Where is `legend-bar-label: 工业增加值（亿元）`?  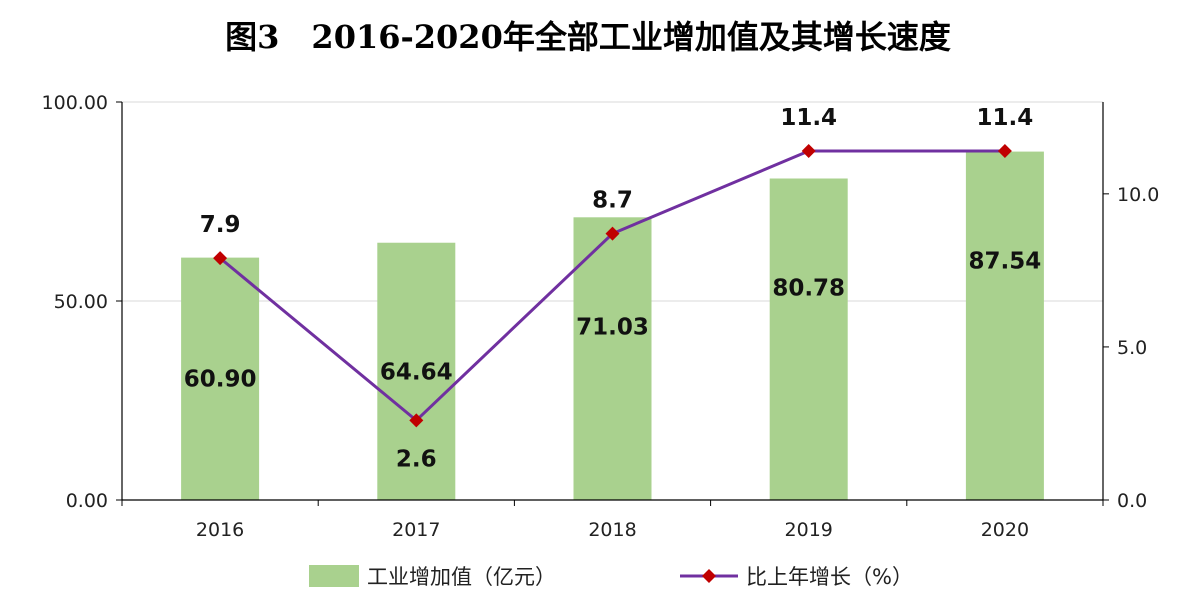
legend-bar-label: 工业增加值（亿元） is located at coordinates (461, 577).